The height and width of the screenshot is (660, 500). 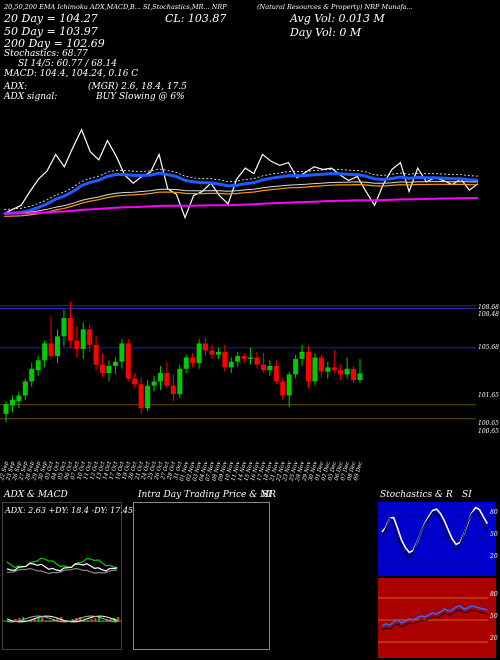 I want to click on stoch-level-80: 80, so click(x=494, y=512).